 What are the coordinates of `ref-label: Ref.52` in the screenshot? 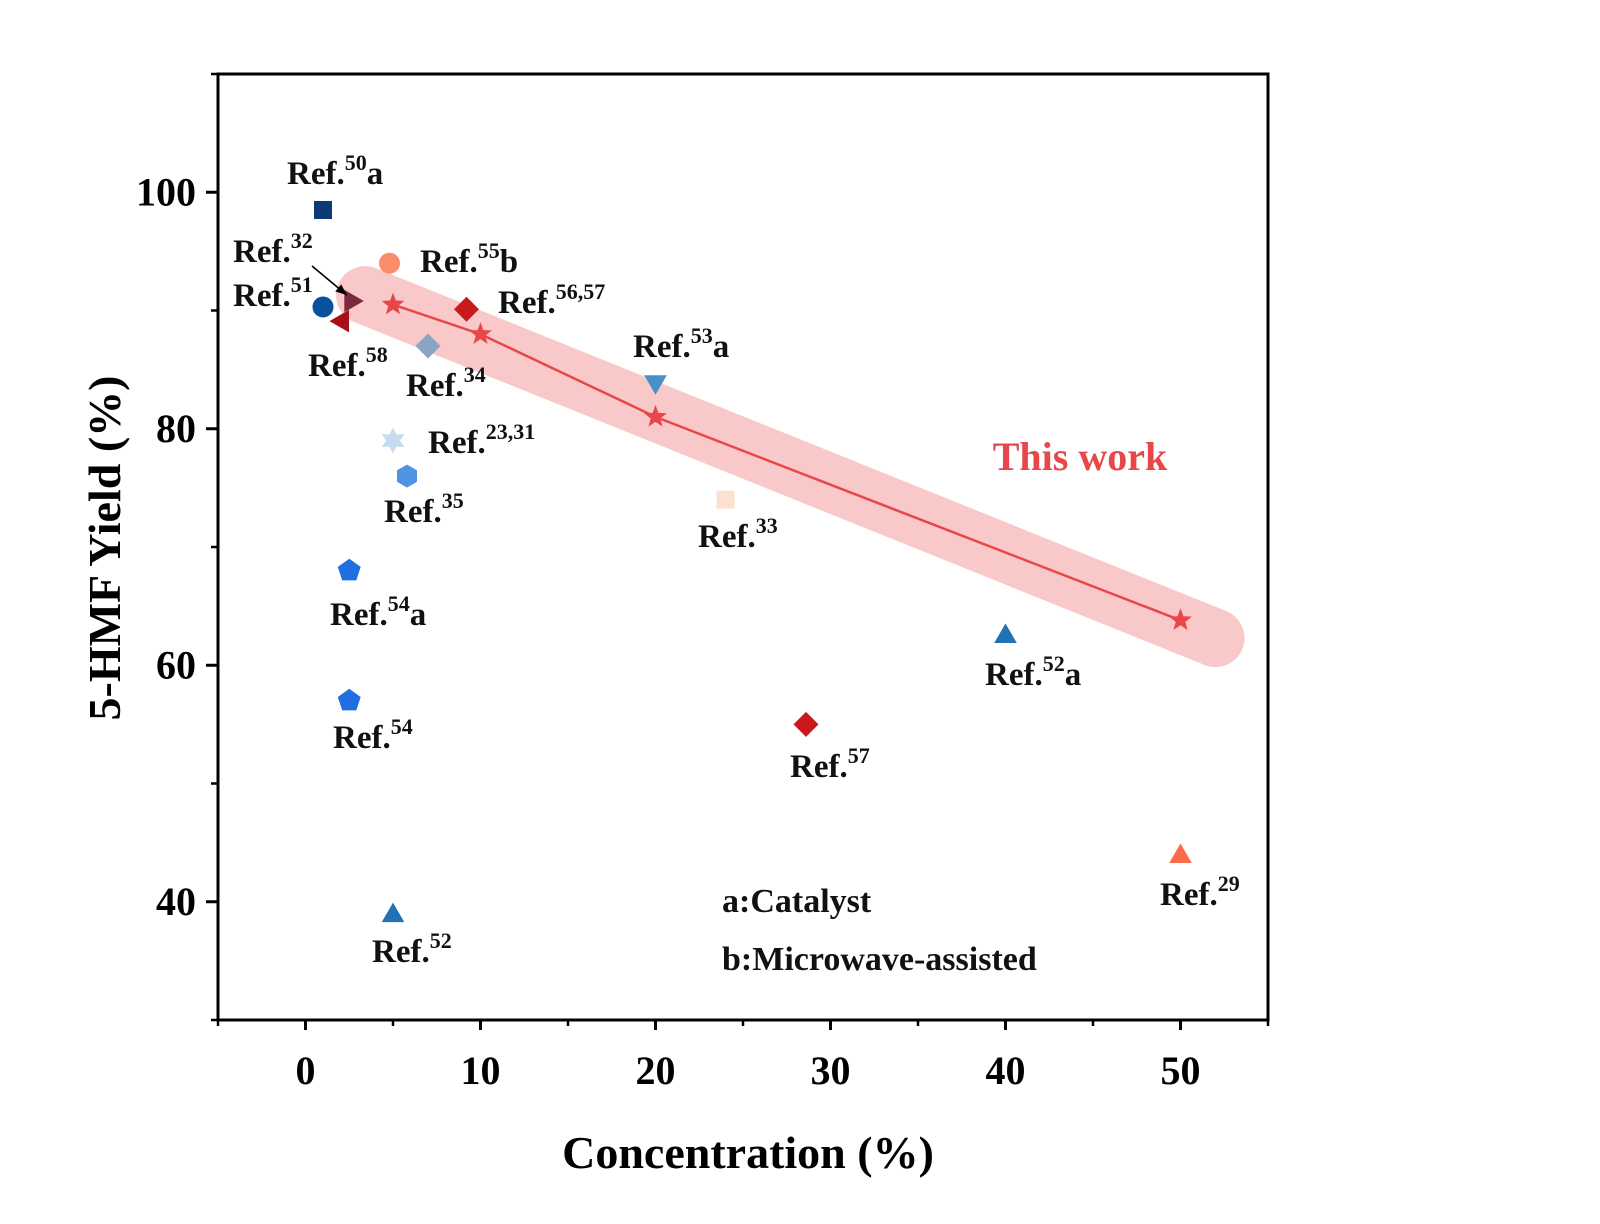 It's located at (412, 949).